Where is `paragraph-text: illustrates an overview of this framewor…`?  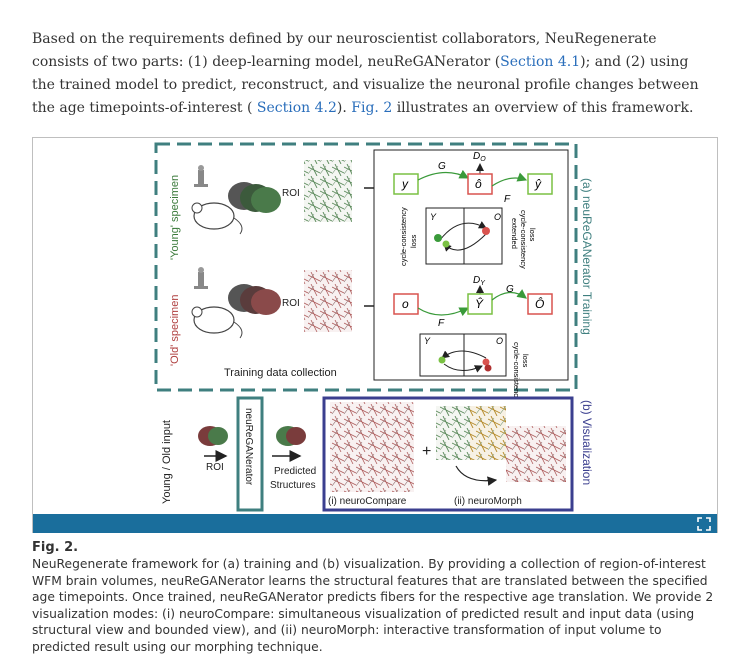 paragraph-text: illustrates an overview of this framewor… is located at coordinates (543, 108).